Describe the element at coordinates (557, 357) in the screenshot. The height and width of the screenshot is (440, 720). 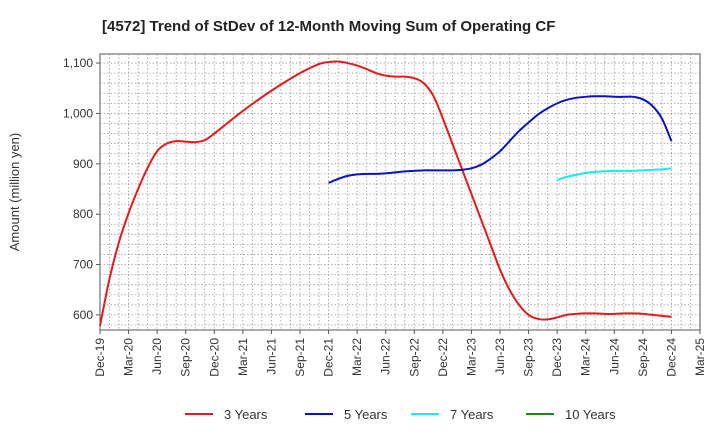
I see `x-tick-label: Dec-23` at that location.